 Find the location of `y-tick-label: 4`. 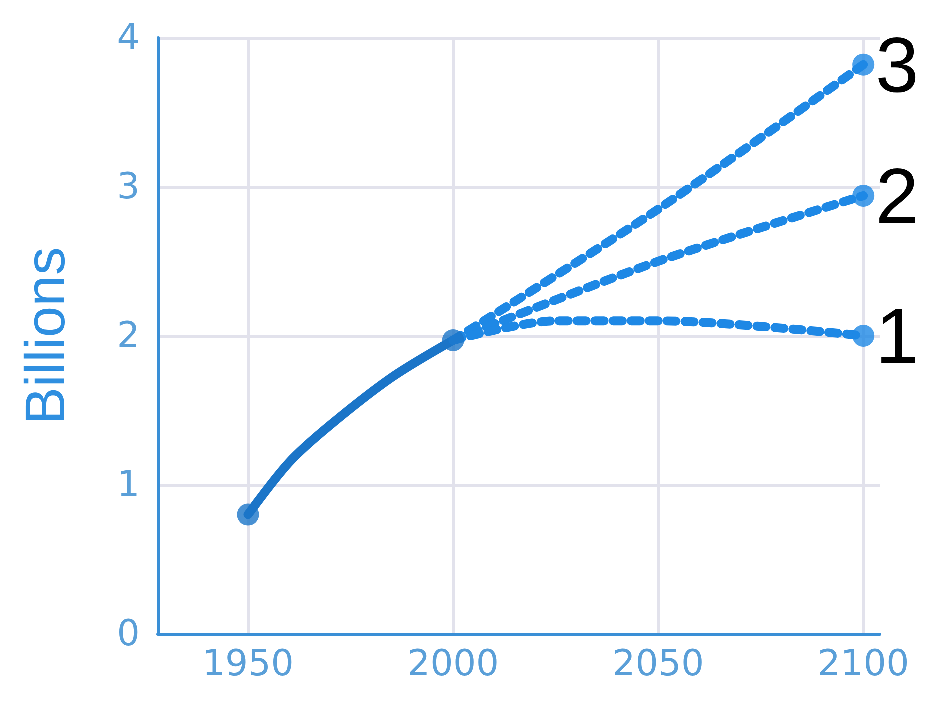

y-tick-label: 4 is located at coordinates (128, 38).